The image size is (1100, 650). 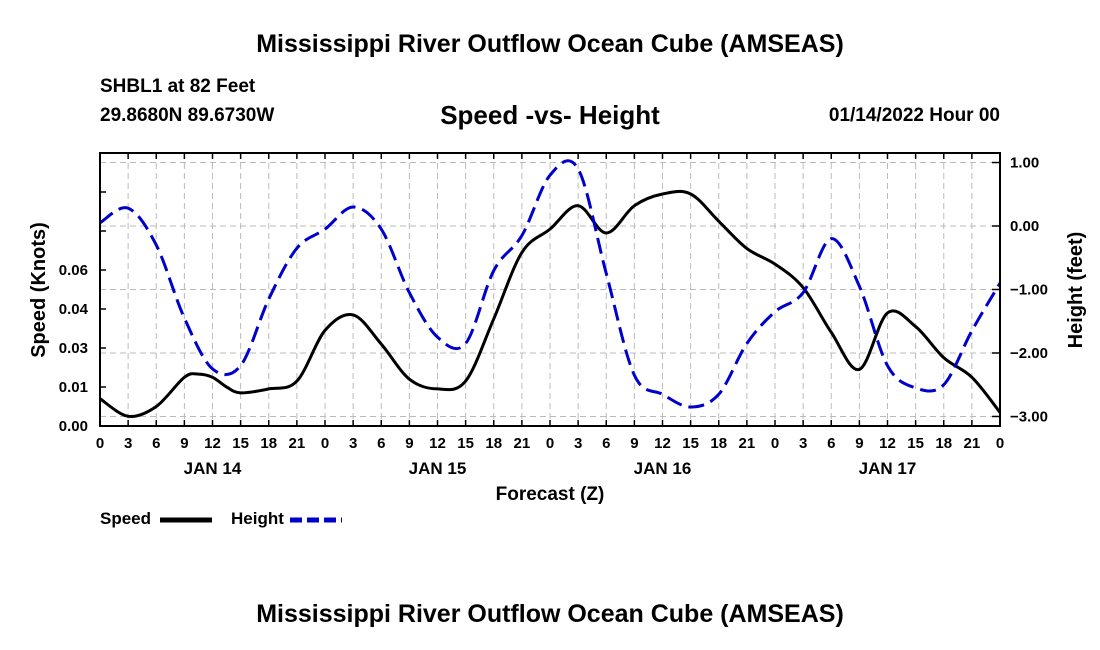 I want to click on x-axis-label: Forecast (Z), so click(x=550, y=494).